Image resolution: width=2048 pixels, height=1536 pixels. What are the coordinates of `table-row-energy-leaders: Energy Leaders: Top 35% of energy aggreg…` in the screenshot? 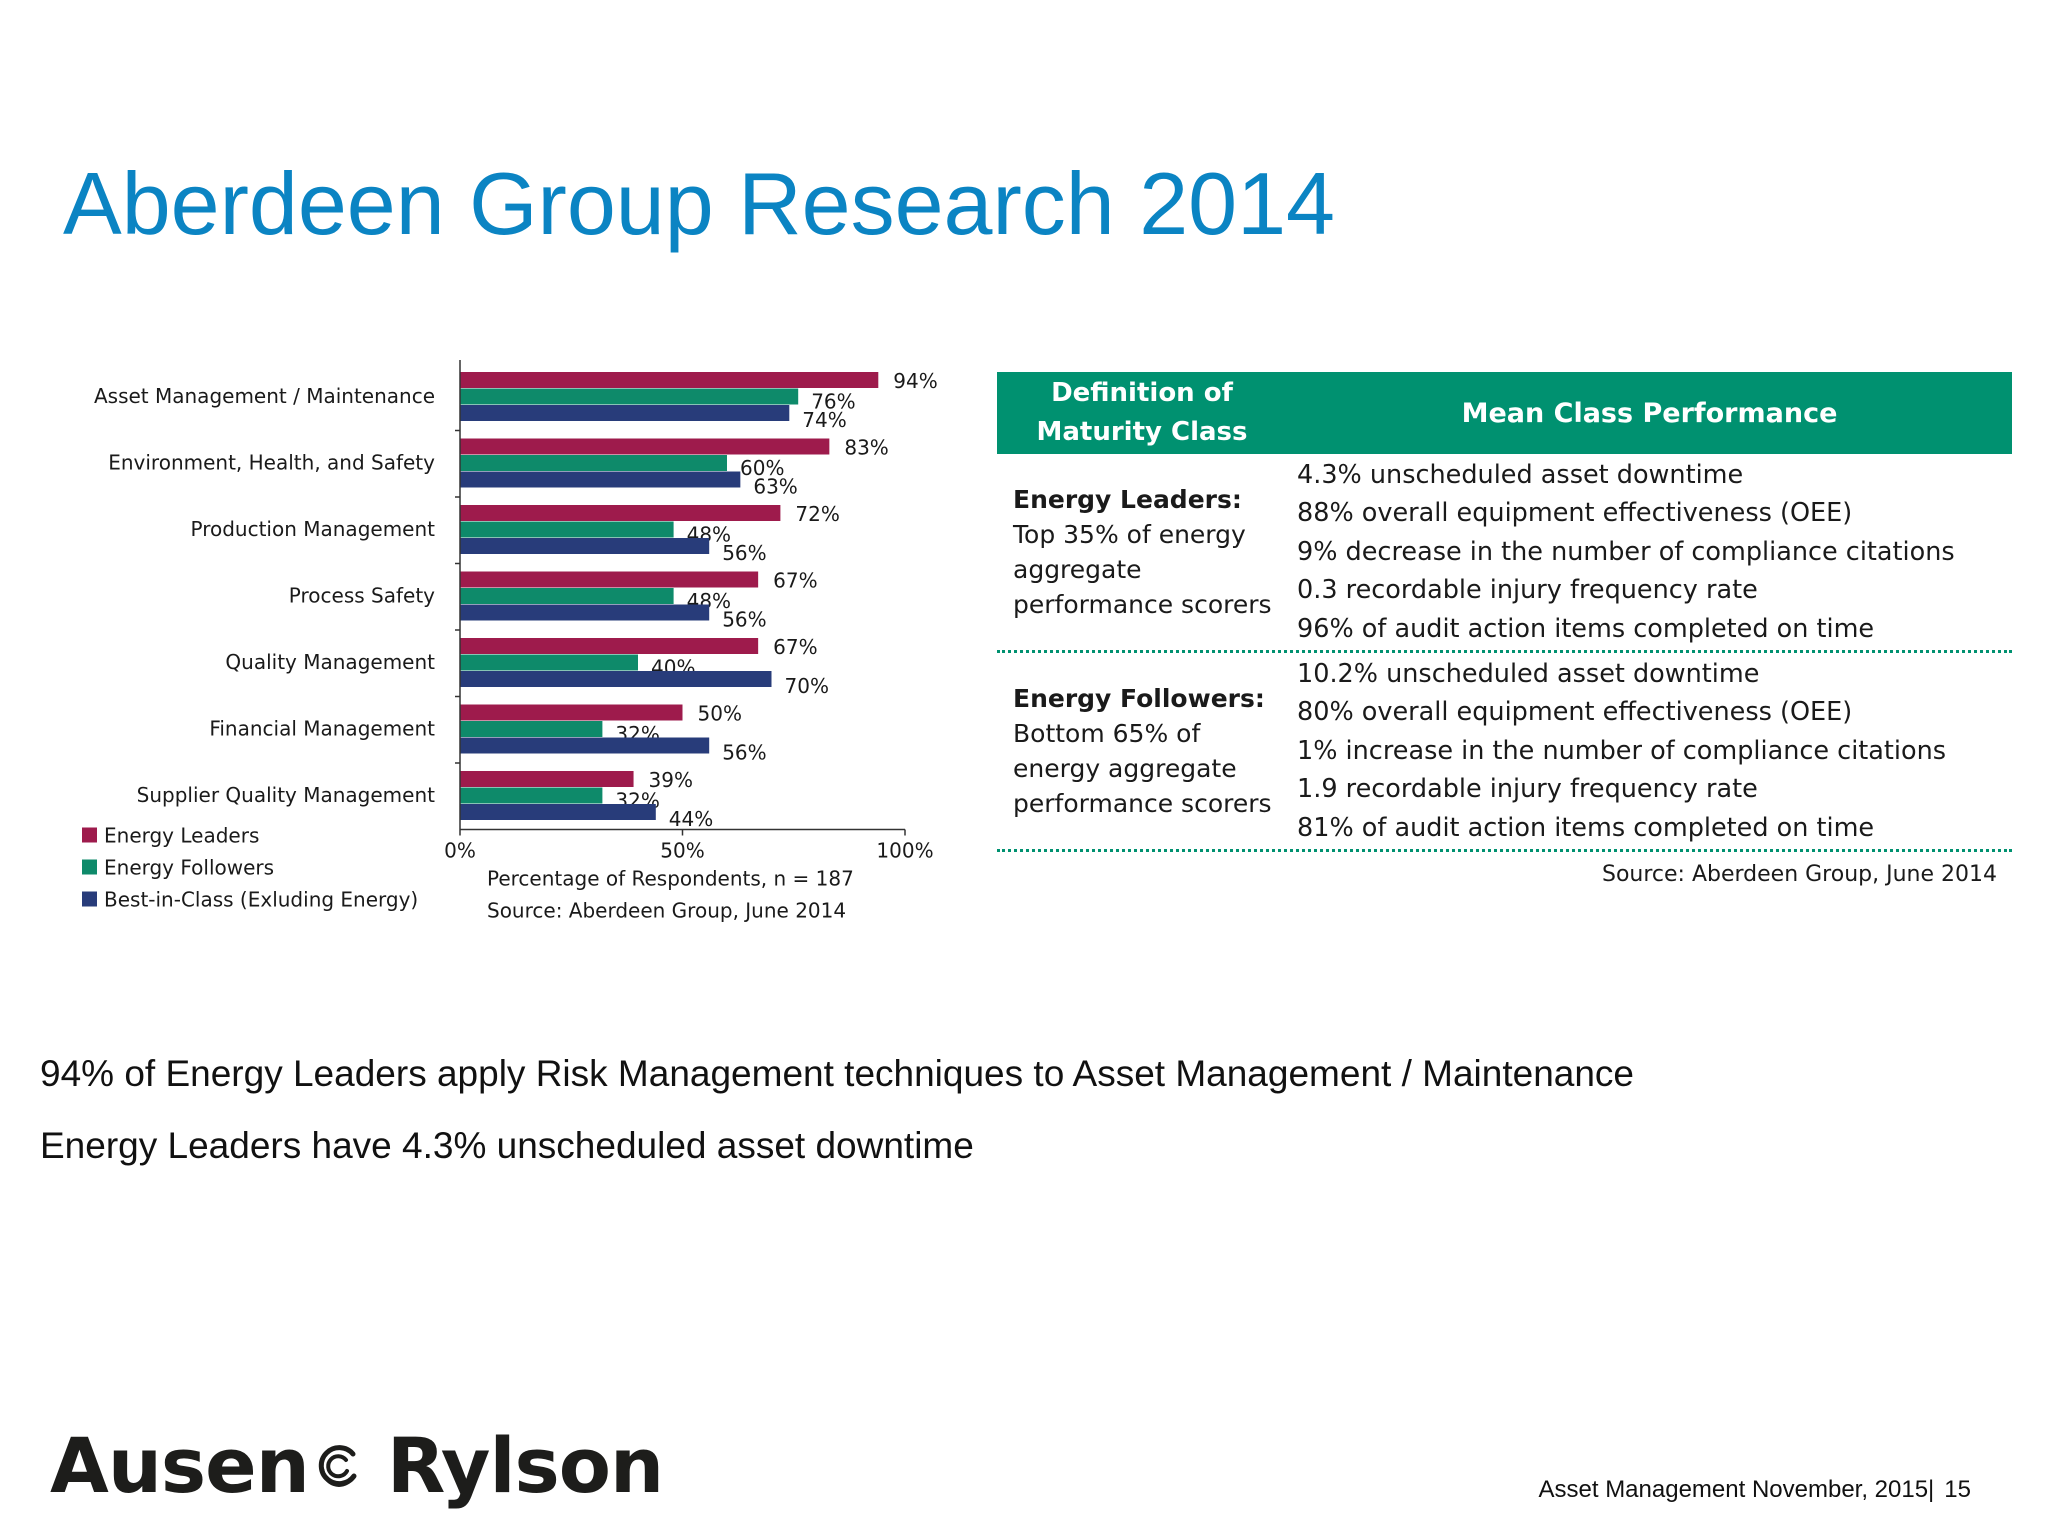 It's located at (1504, 553).